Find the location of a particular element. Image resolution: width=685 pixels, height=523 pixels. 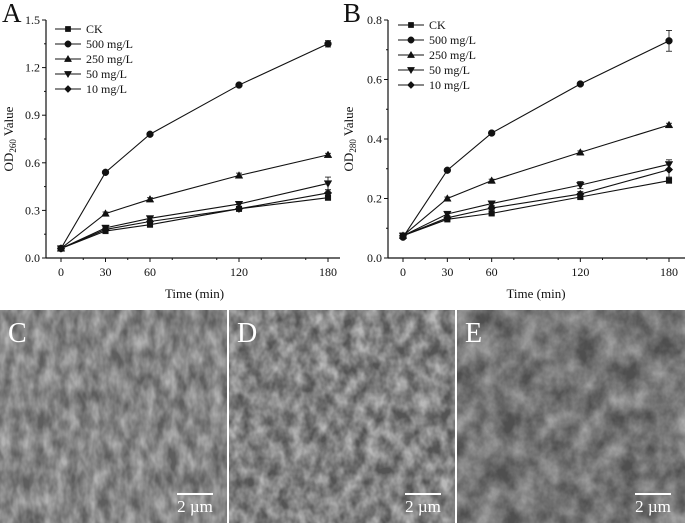

panel-label: B is located at coordinates (352, 14).